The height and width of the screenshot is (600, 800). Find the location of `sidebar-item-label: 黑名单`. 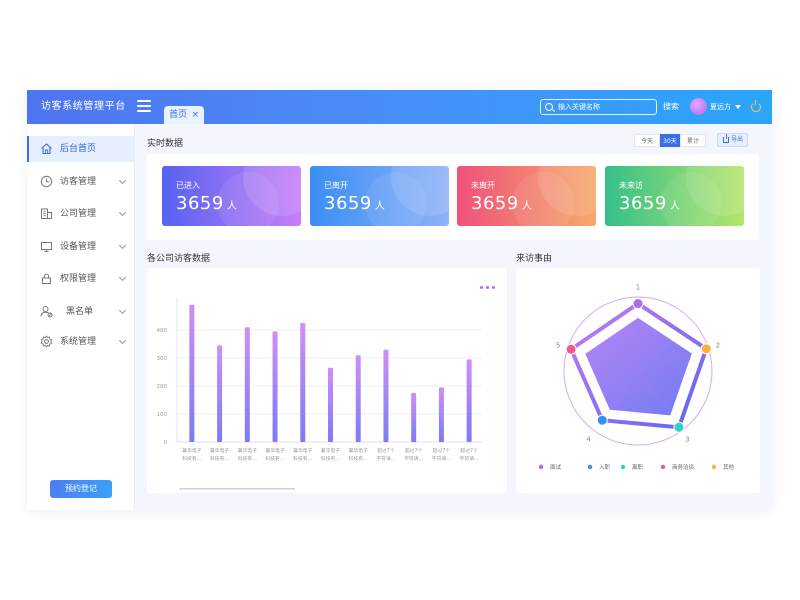

sidebar-item-label: 黑名单 is located at coordinates (80, 312).